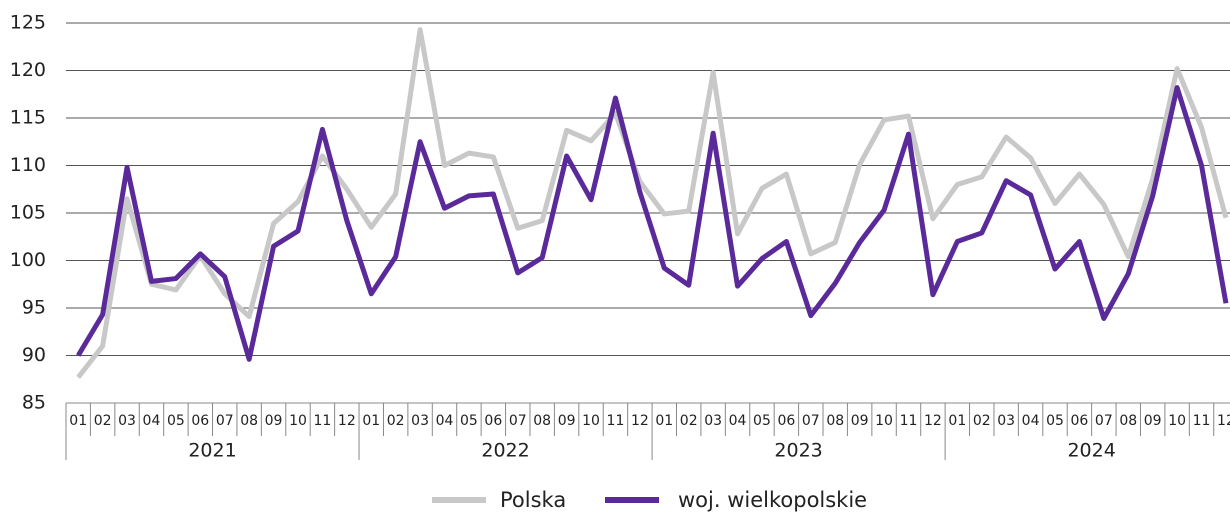 The height and width of the screenshot is (513, 1230). Describe the element at coordinates (34, 308) in the screenshot. I see `y-tick-label: 95` at that location.